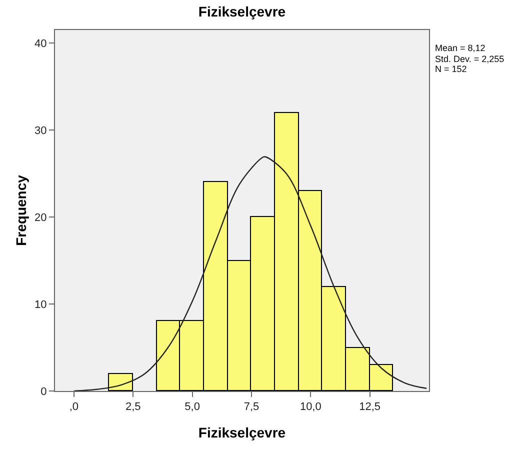 The width and height of the screenshot is (514, 450). I want to click on x-tick-label: 12,5, so click(370, 407).